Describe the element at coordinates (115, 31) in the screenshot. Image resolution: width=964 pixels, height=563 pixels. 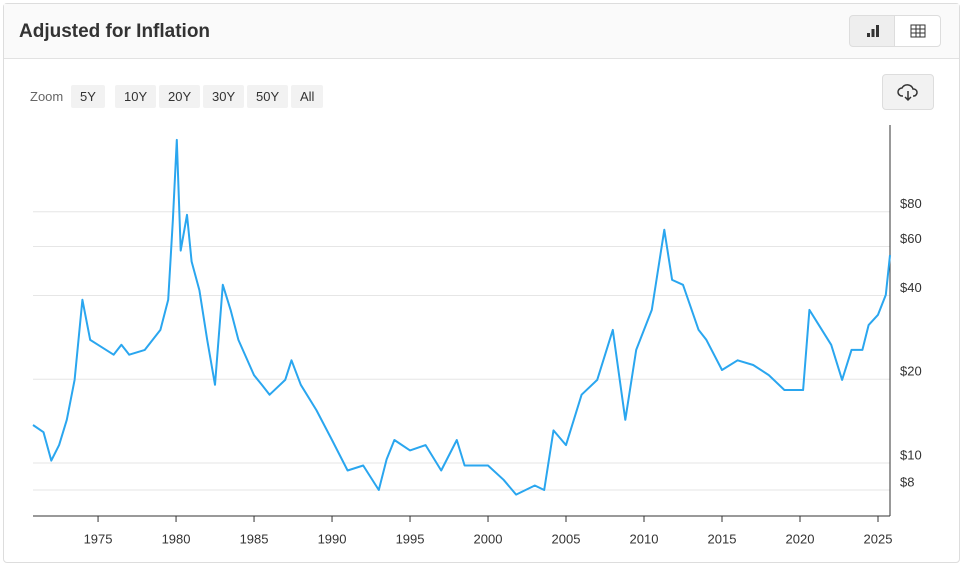
I see `title: Adjusted for Inflation` at that location.